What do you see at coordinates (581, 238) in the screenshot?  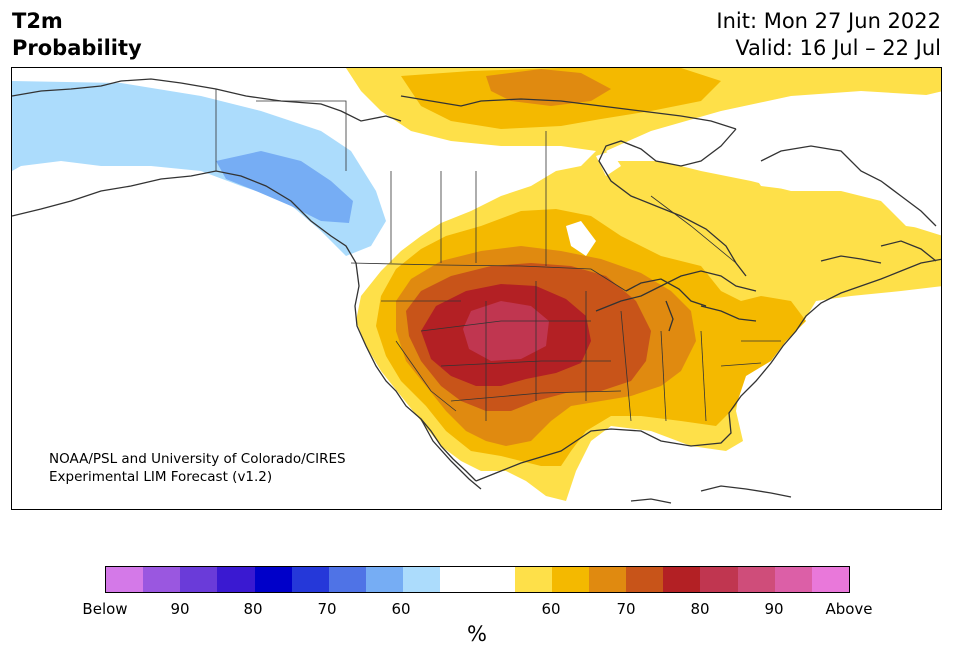 I see `neutral-area-lake` at bounding box center [581, 238].